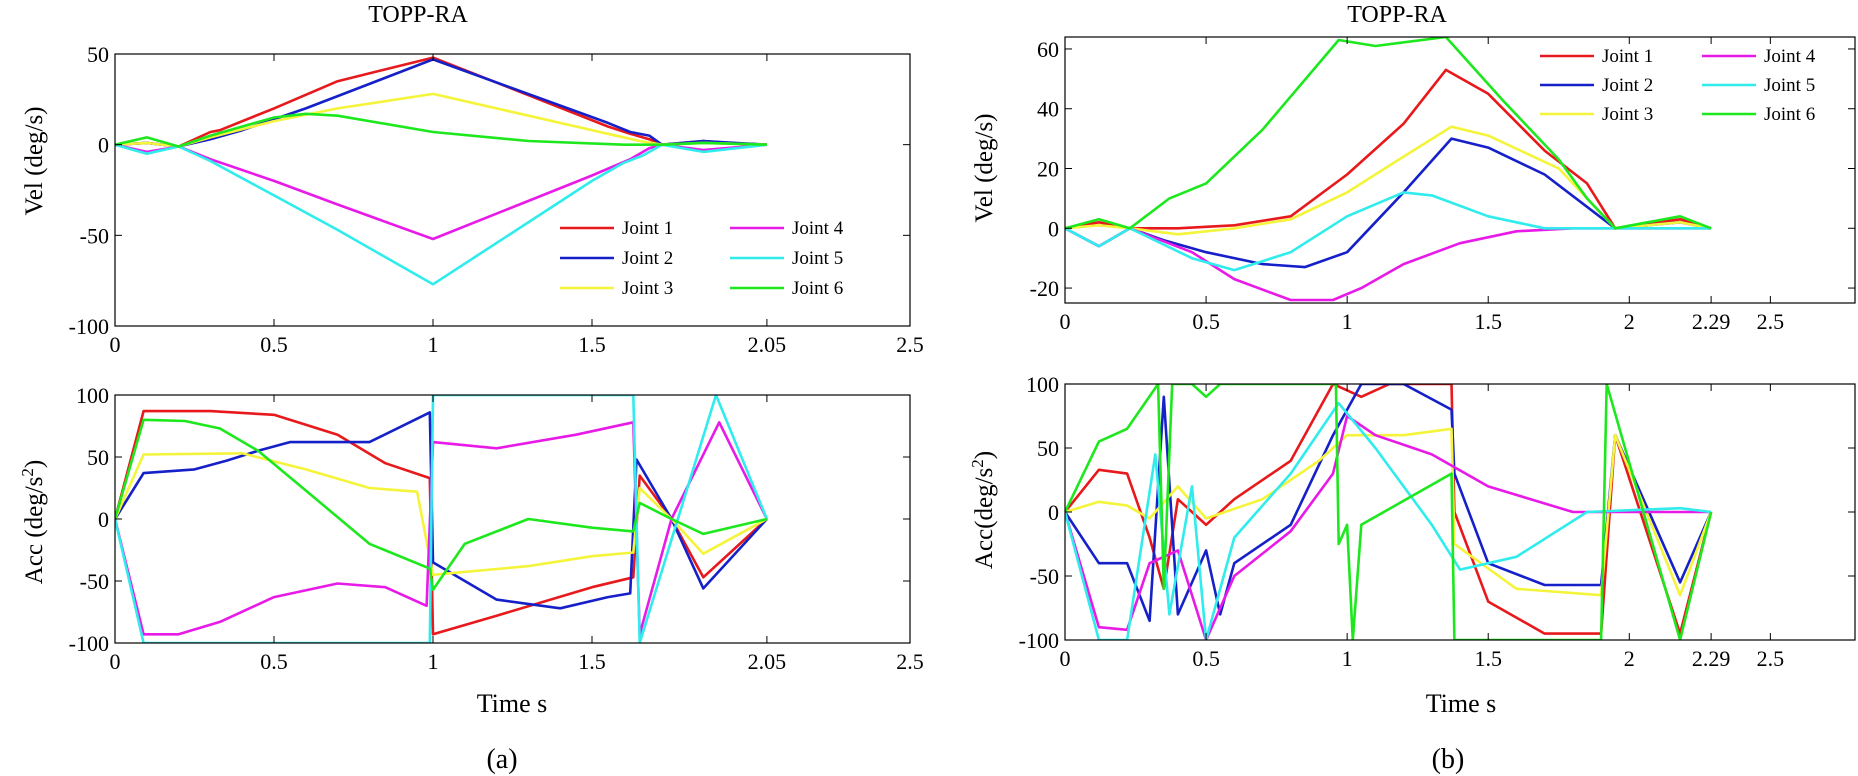  Describe the element at coordinates (94, 235) in the screenshot. I see `a_vel-ytick-label: -50` at that location.